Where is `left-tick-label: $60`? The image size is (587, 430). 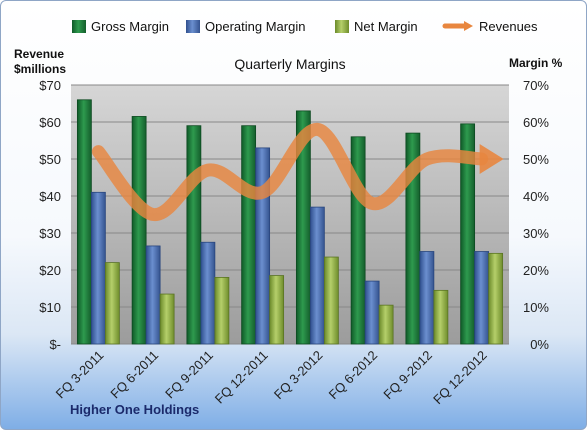
left-tick-label: $60 is located at coordinates (50, 122).